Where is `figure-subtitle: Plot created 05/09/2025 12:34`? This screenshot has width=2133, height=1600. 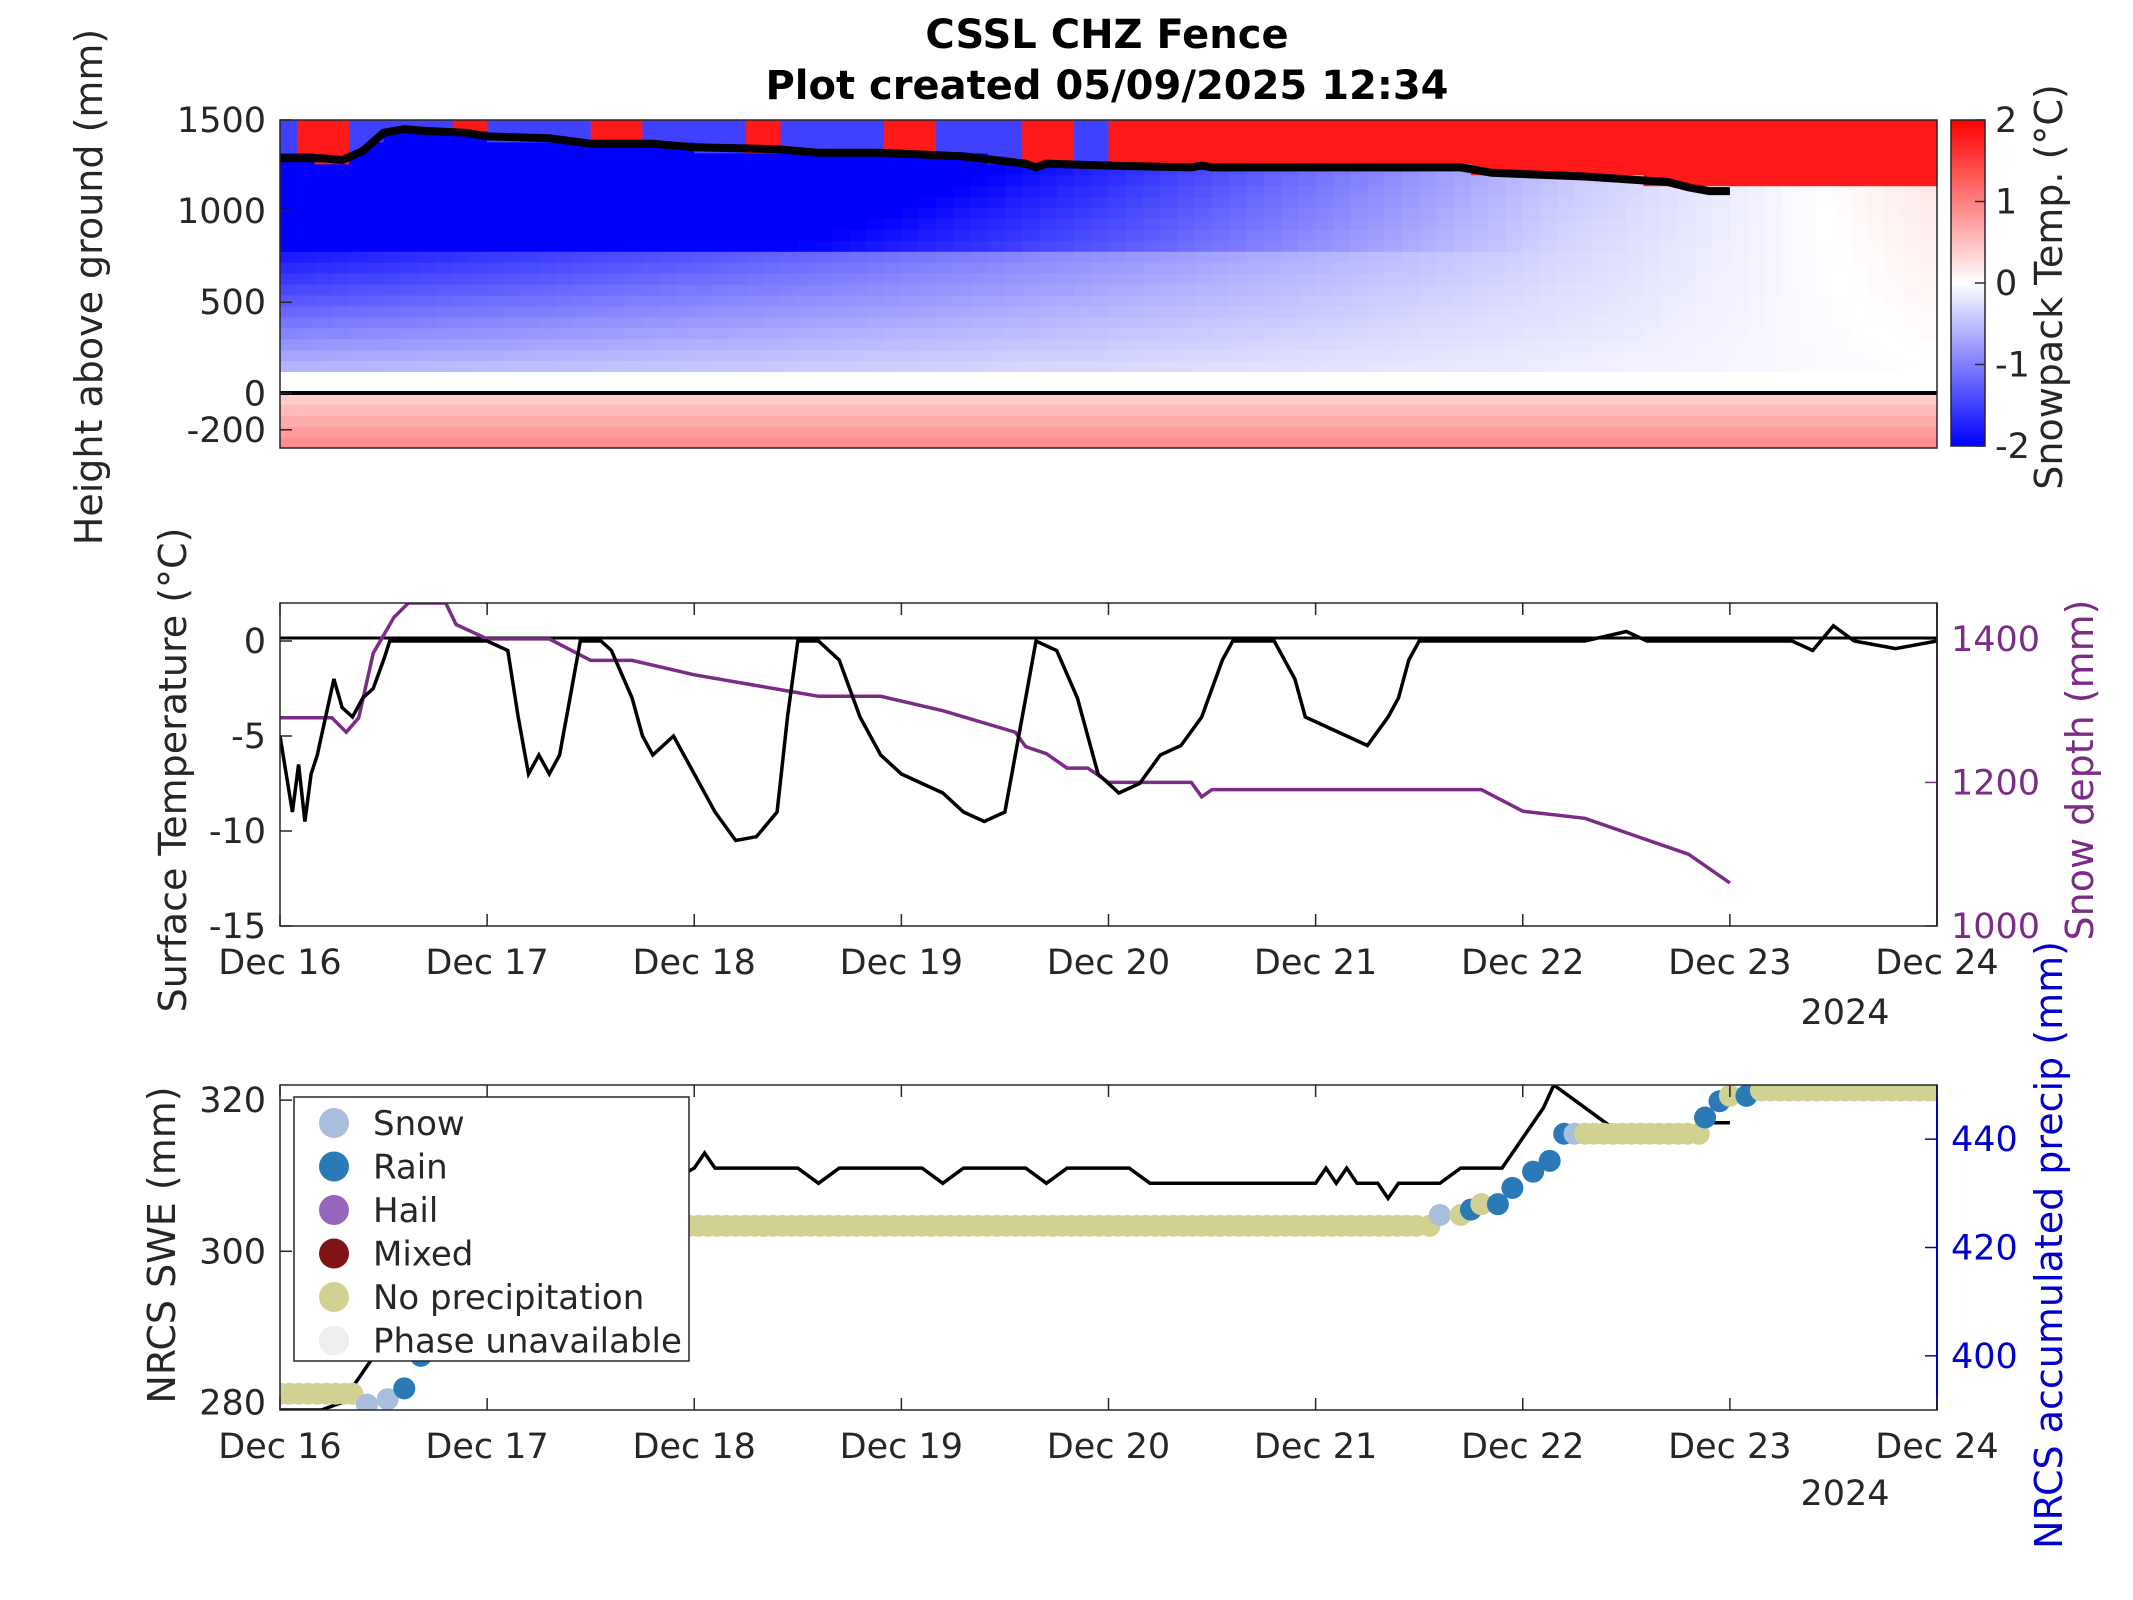
figure-subtitle: Plot created 05/09/2025 12:34 is located at coordinates (1106, 86).